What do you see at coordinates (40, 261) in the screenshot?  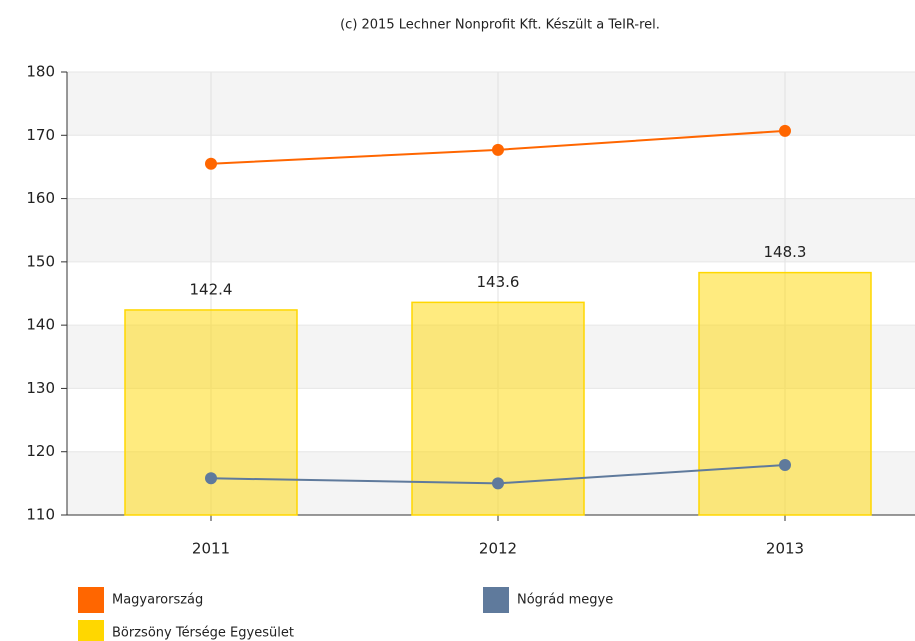 I see `y-tick-label: 150` at bounding box center [40, 261].